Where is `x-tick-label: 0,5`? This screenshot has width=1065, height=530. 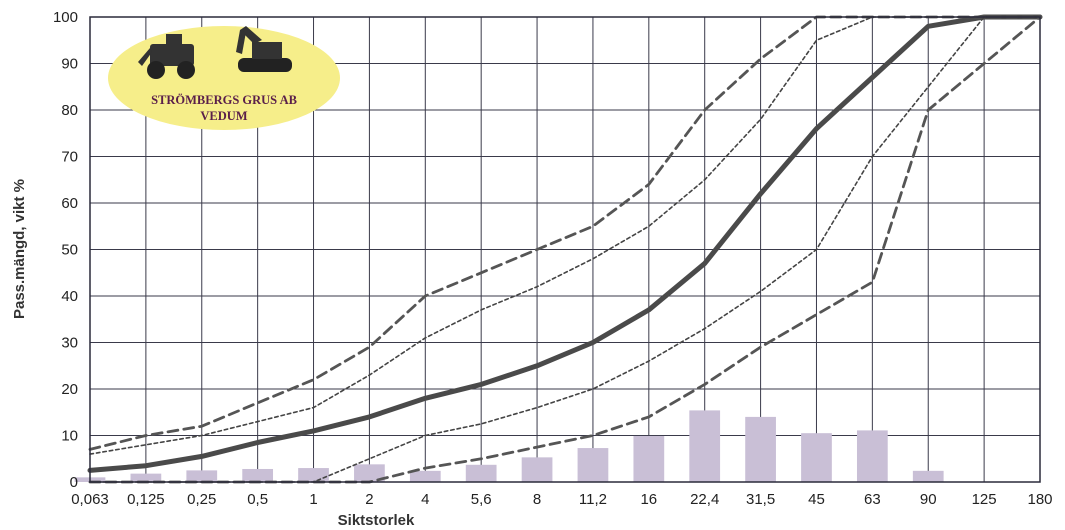 x-tick-label: 0,5 is located at coordinates (257, 499).